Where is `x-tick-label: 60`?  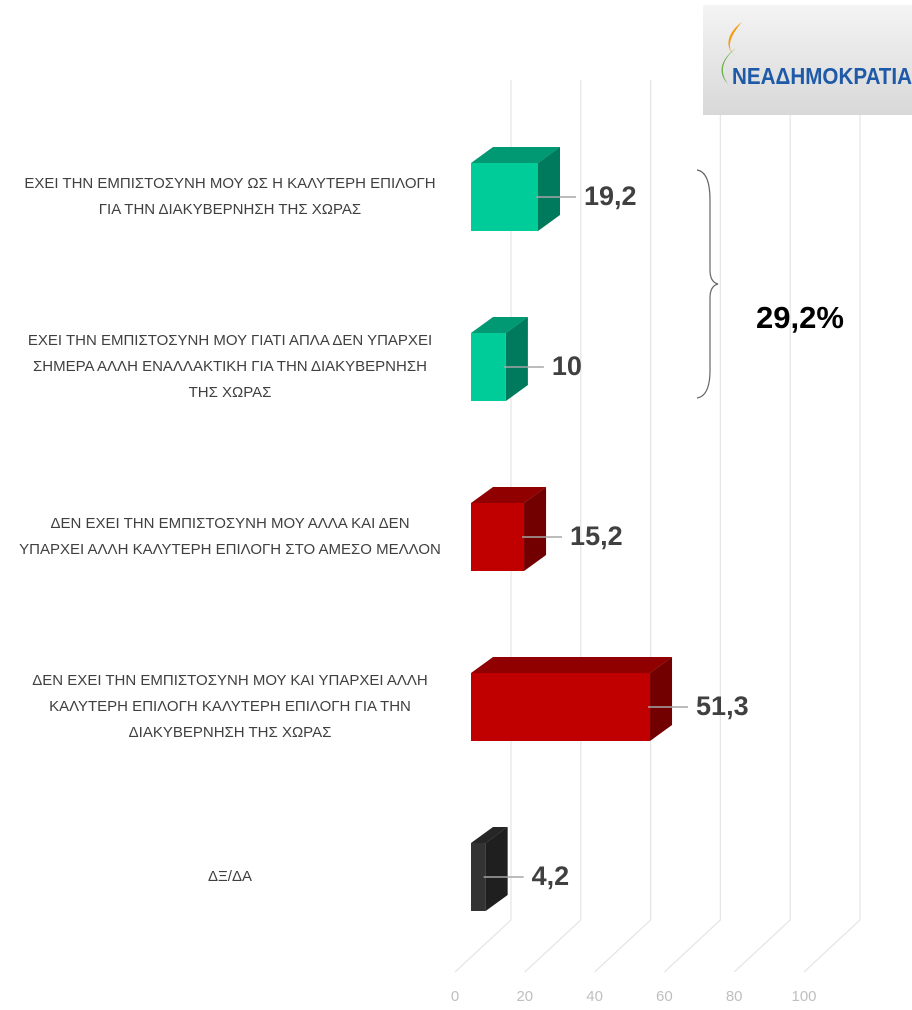 x-tick-label: 60 is located at coordinates (664, 996).